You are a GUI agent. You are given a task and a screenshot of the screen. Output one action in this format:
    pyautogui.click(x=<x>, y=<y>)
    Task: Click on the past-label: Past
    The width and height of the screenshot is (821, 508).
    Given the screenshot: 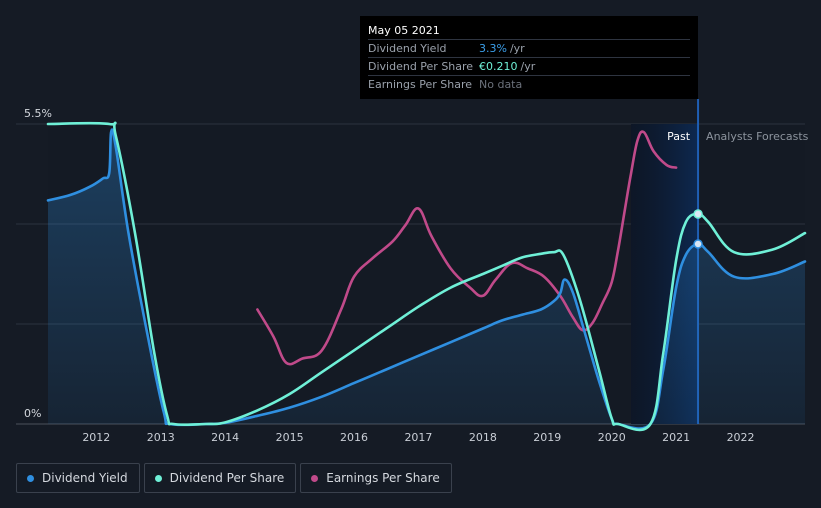 What is the action you would take?
    pyautogui.click(x=679, y=136)
    